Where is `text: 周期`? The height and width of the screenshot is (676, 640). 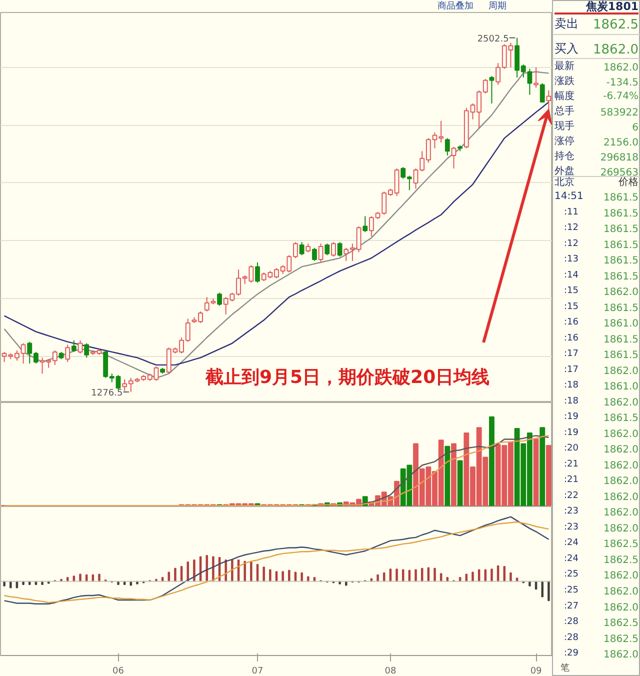
text: 周期 is located at coordinates (497, 6).